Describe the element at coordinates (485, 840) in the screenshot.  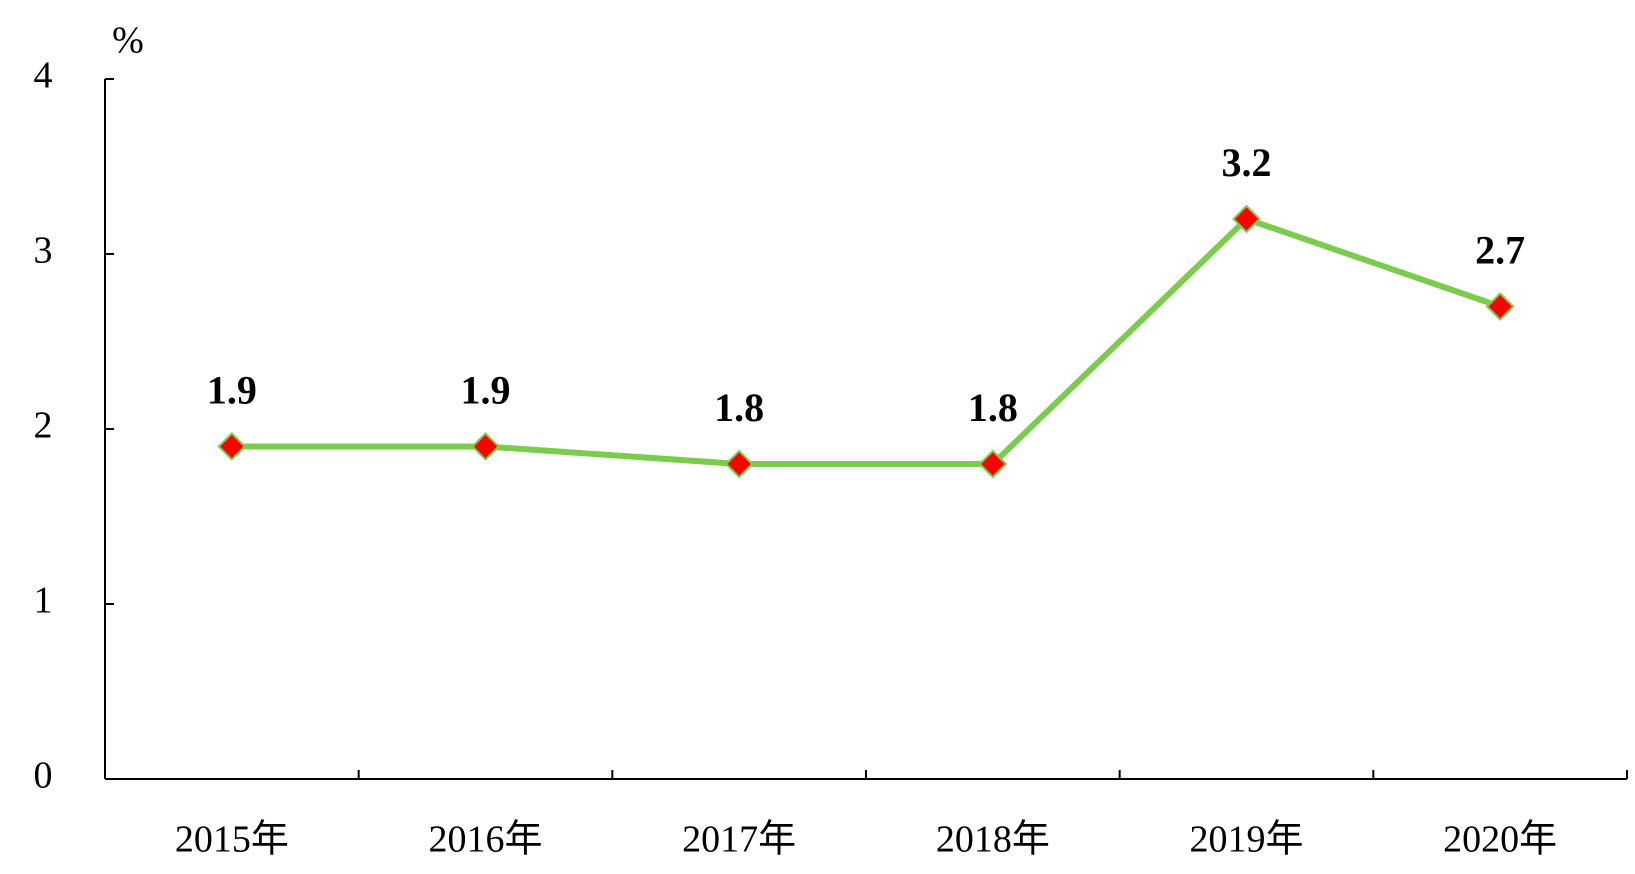
I see `x-tick-label: 2016年` at that location.